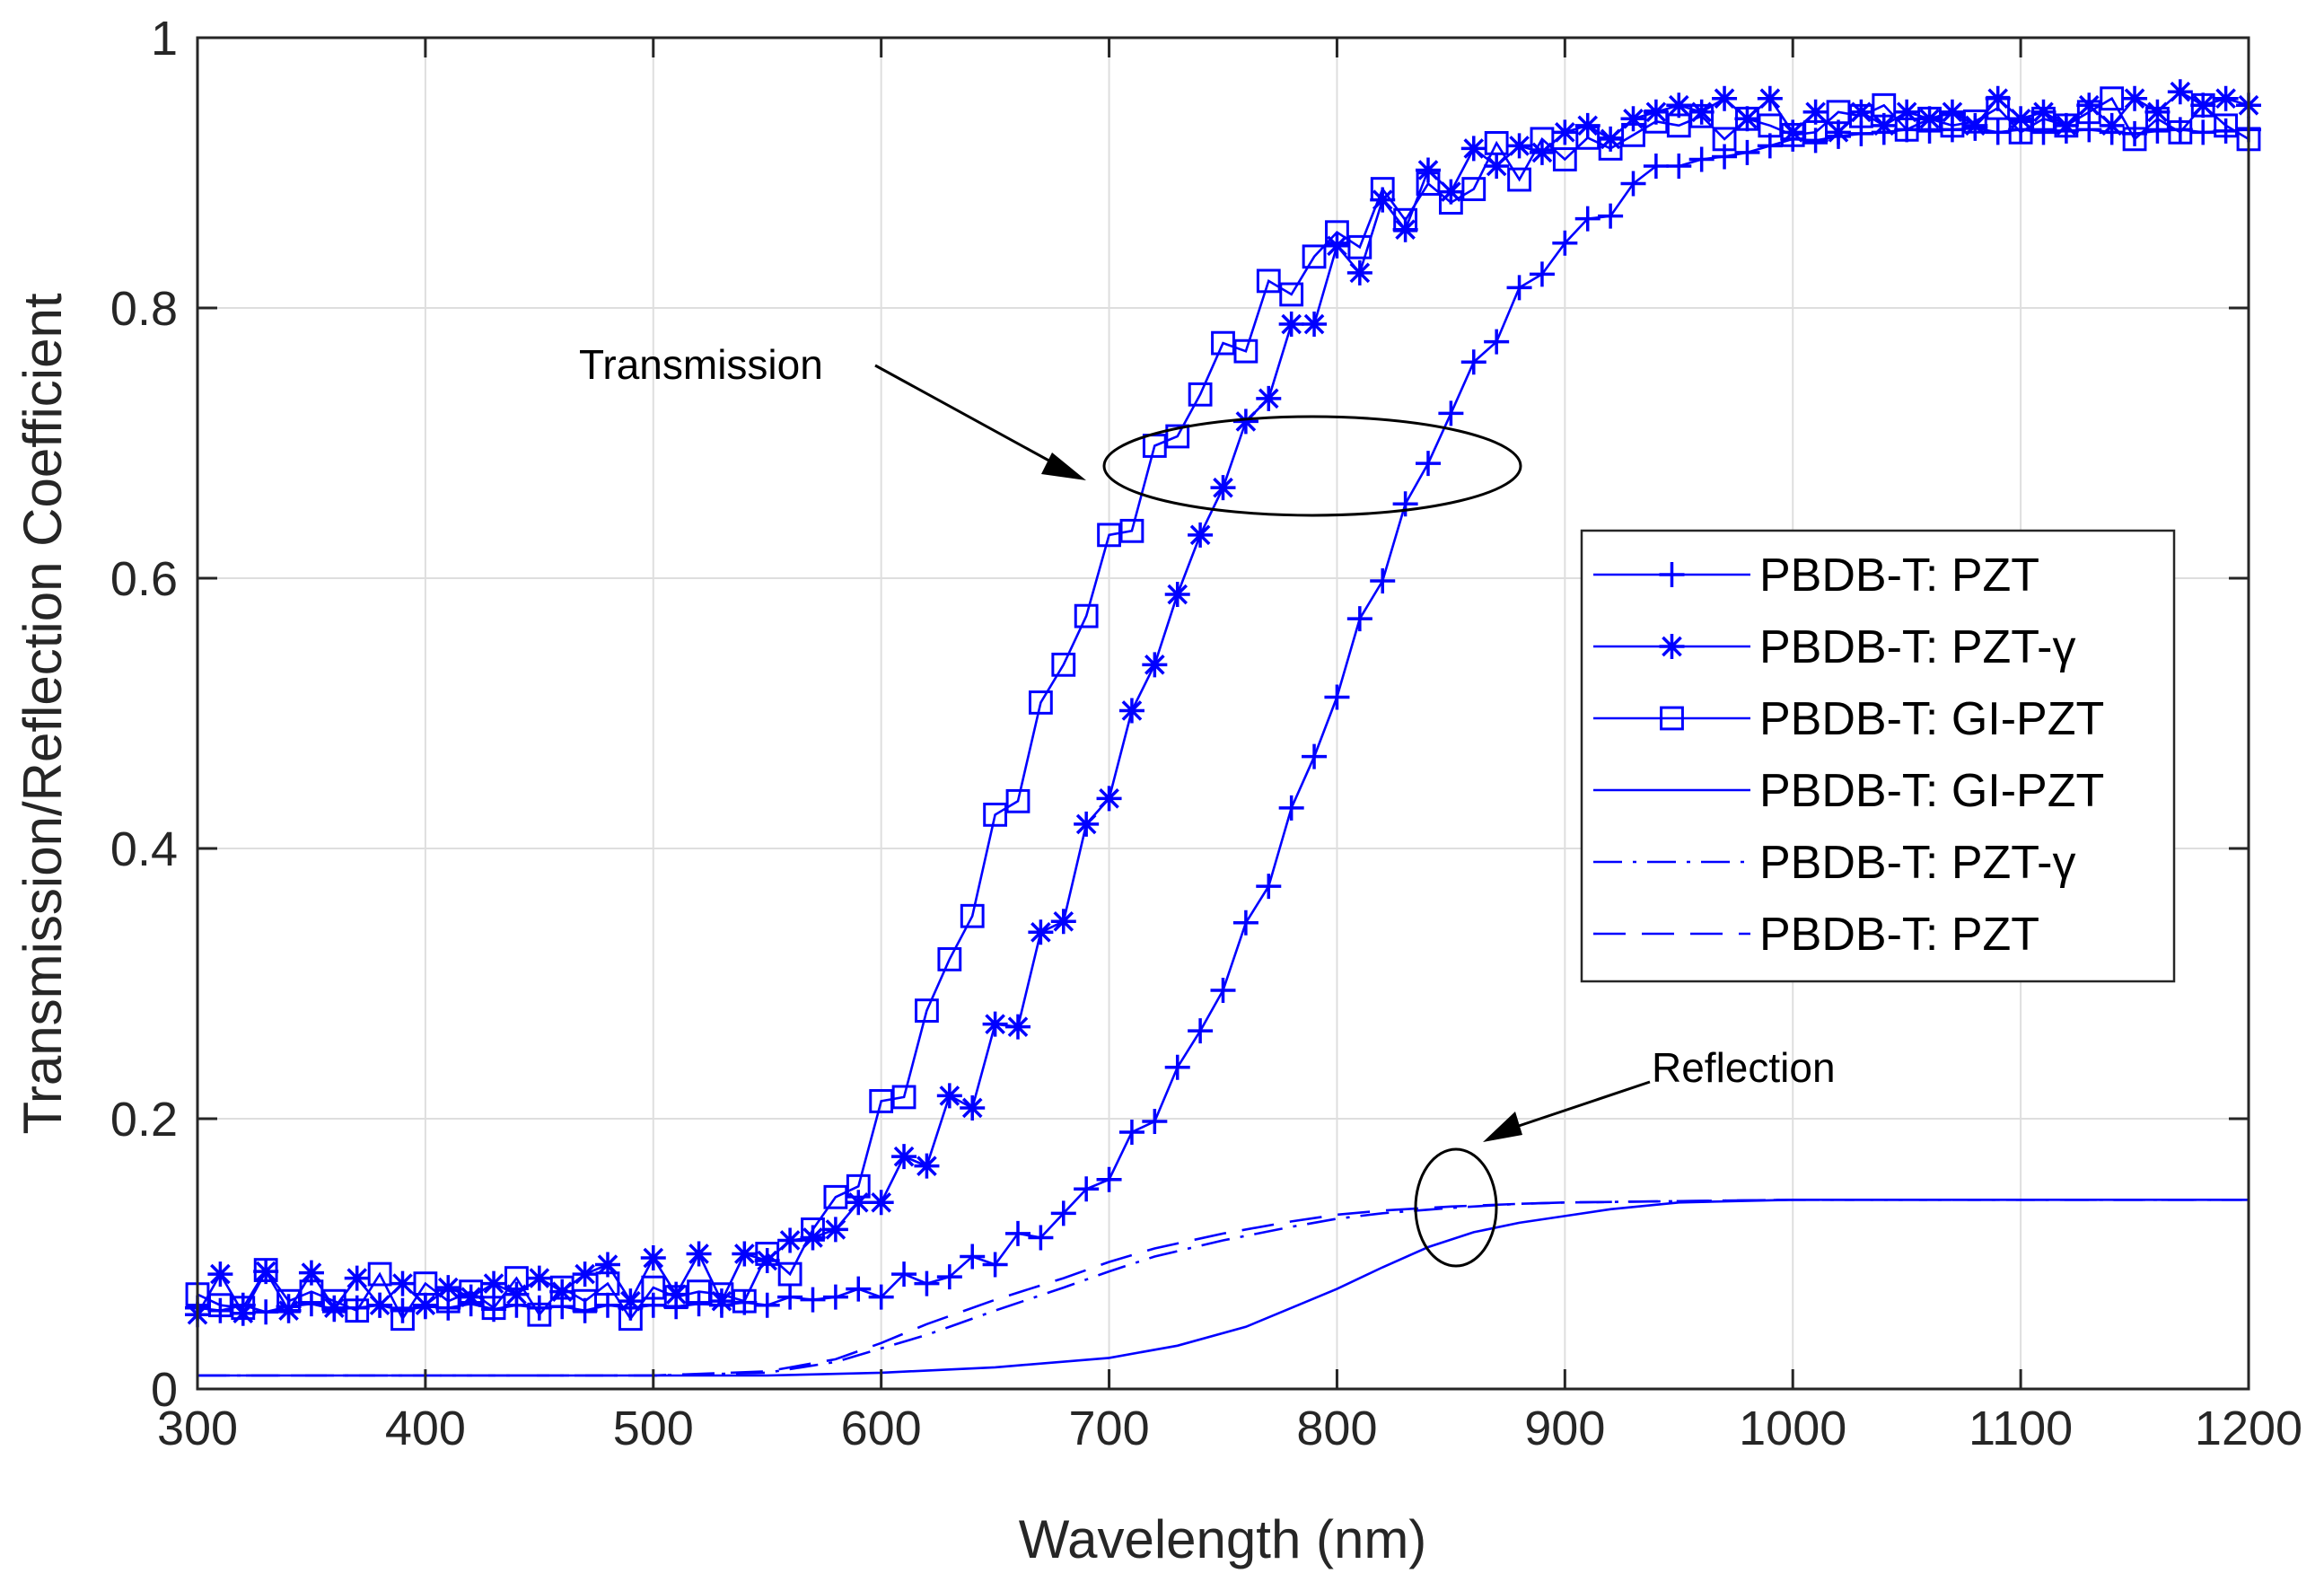 The width and height of the screenshot is (2324, 1582). What do you see at coordinates (1848, 719) in the screenshot?
I see `legend-entry-2: PBDB-T: GI-PZT` at bounding box center [1848, 719].